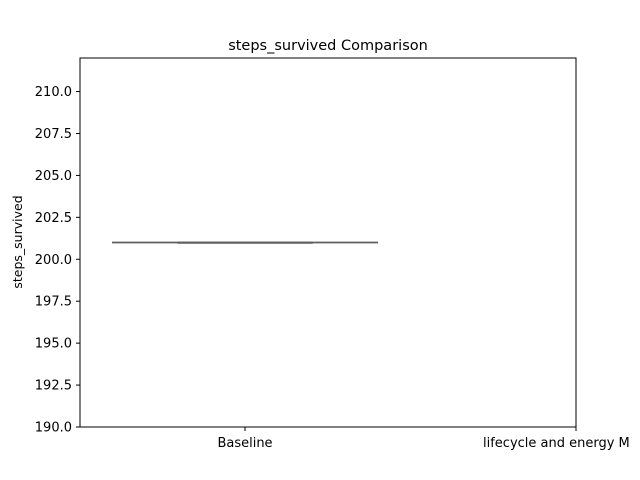 This screenshot has height=480, width=640. What do you see at coordinates (53, 428) in the screenshot?
I see `y-tick-label: 190.0` at bounding box center [53, 428].